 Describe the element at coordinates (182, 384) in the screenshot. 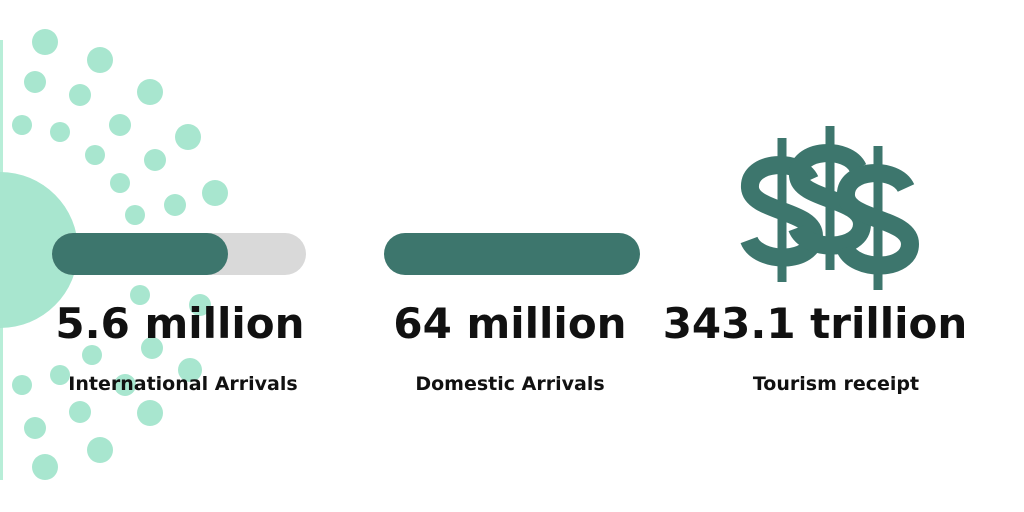

I see `stat-label: International Arrivals` at that location.